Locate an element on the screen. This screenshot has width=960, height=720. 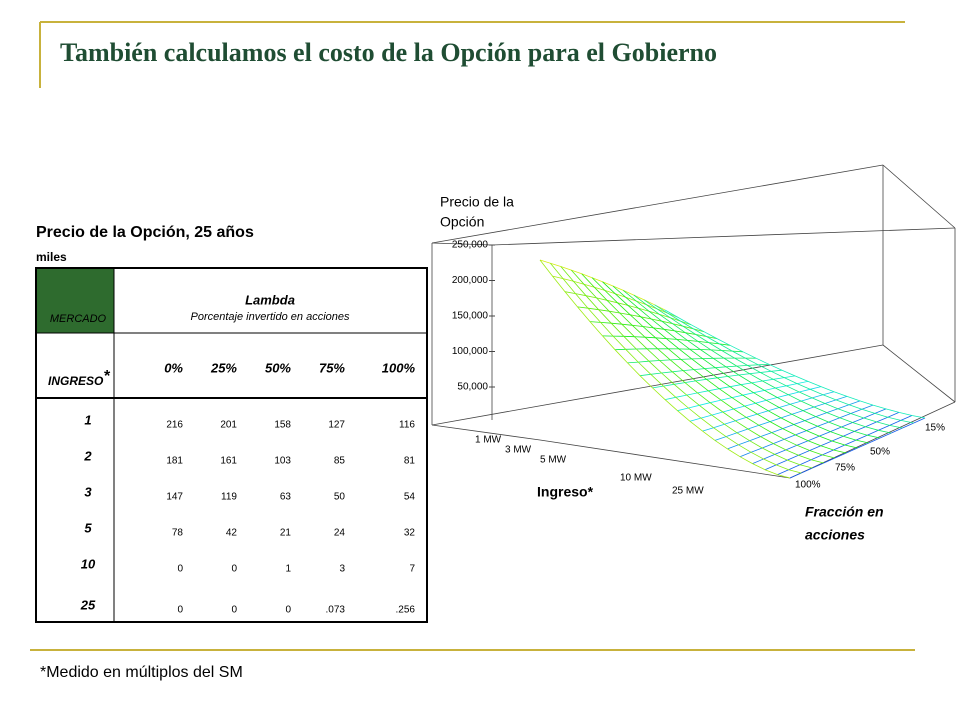
cell: 85 is located at coordinates (340, 461).